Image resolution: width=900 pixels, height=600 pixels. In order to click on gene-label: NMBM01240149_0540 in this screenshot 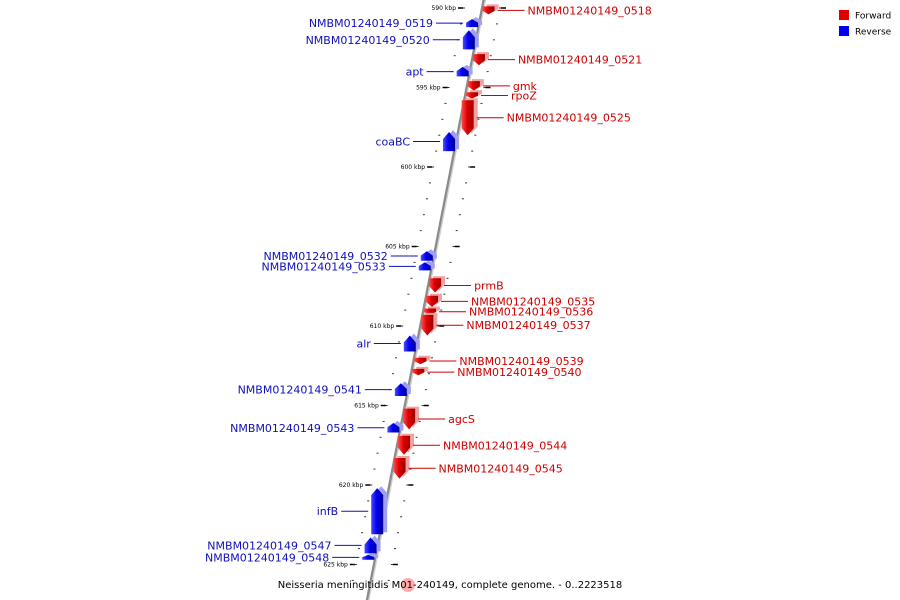, I will do `click(519, 372)`.